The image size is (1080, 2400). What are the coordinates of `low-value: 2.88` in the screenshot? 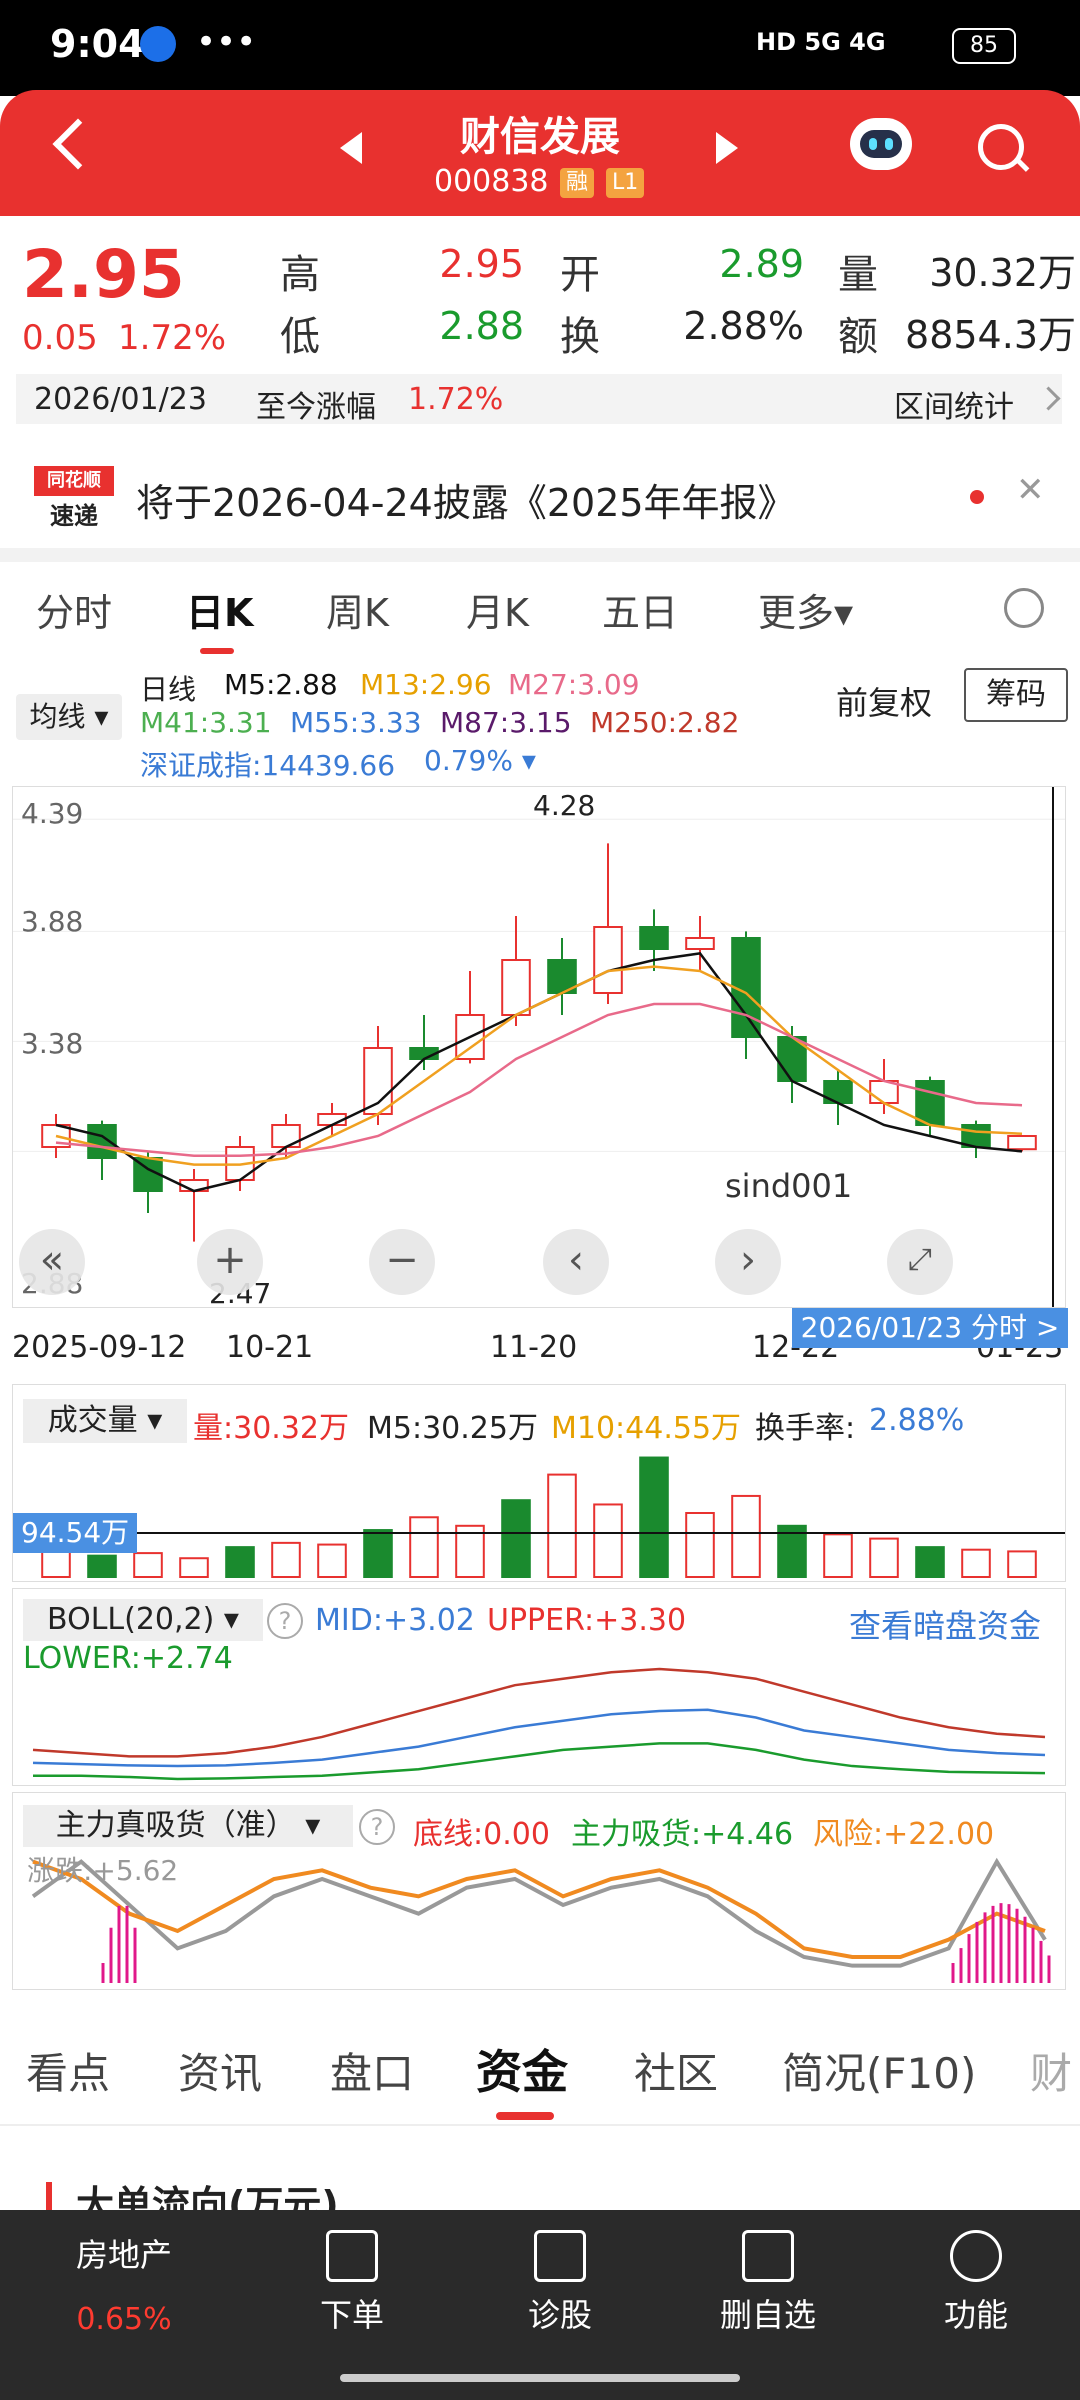 It's located at (481, 326).